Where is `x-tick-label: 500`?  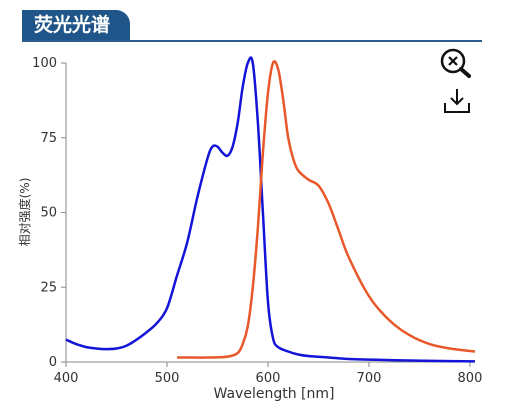 x-tick-label: 500 is located at coordinates (167, 378).